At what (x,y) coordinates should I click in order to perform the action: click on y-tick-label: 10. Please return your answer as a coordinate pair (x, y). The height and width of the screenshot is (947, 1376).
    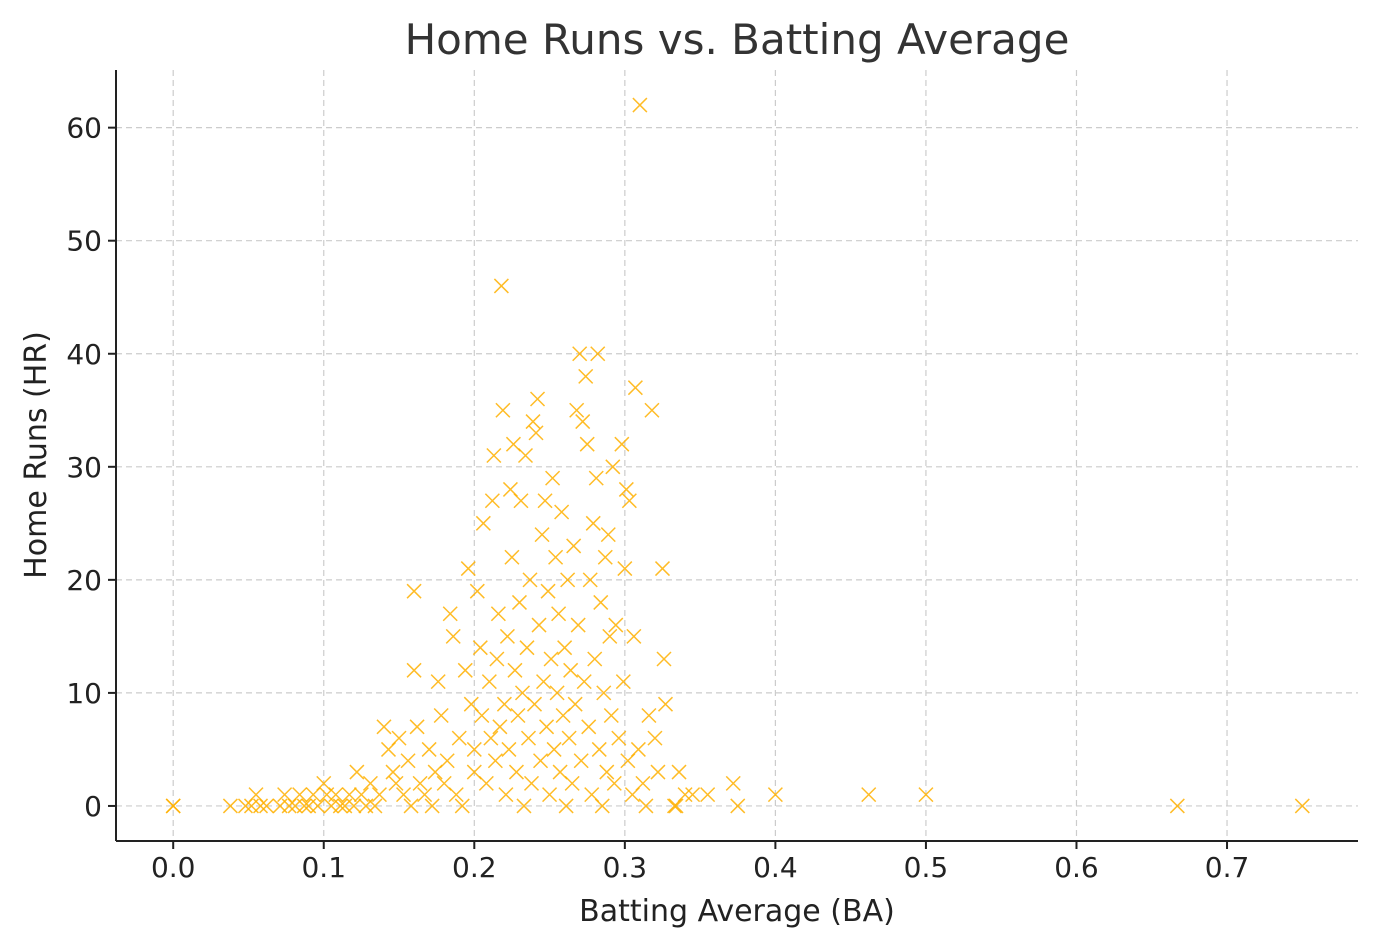
    Looking at the image, I should click on (84, 693).